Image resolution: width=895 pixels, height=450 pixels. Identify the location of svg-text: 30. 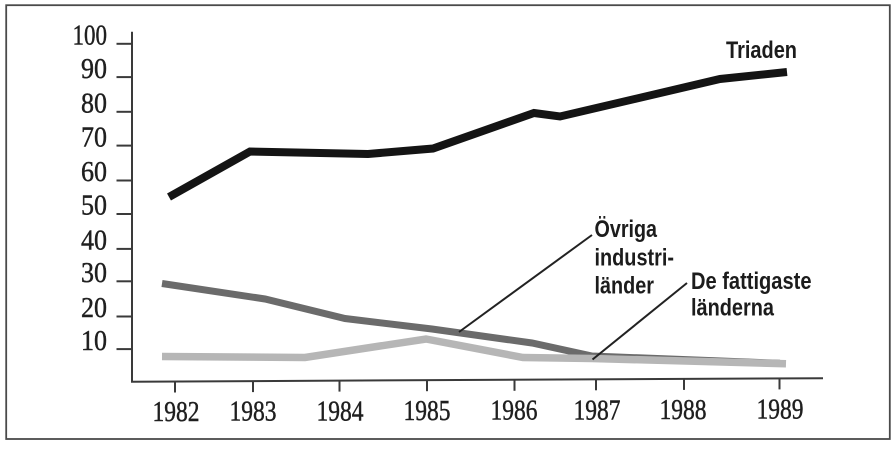
(94, 273).